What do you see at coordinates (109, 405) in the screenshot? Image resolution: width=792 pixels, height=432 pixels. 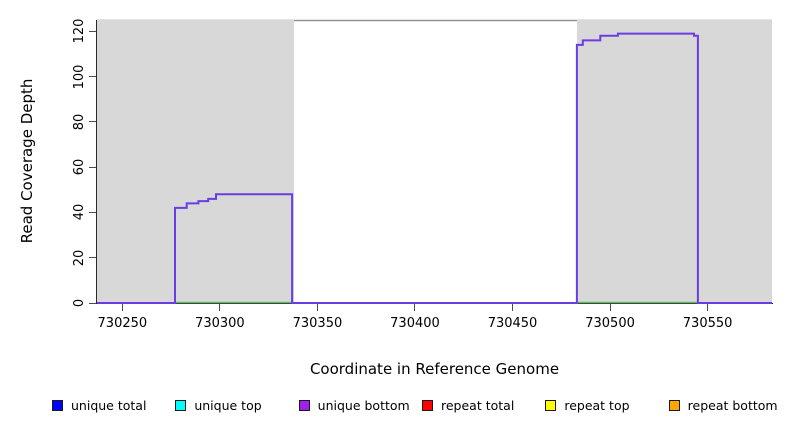 I see `legend-label: unique total` at bounding box center [109, 405].